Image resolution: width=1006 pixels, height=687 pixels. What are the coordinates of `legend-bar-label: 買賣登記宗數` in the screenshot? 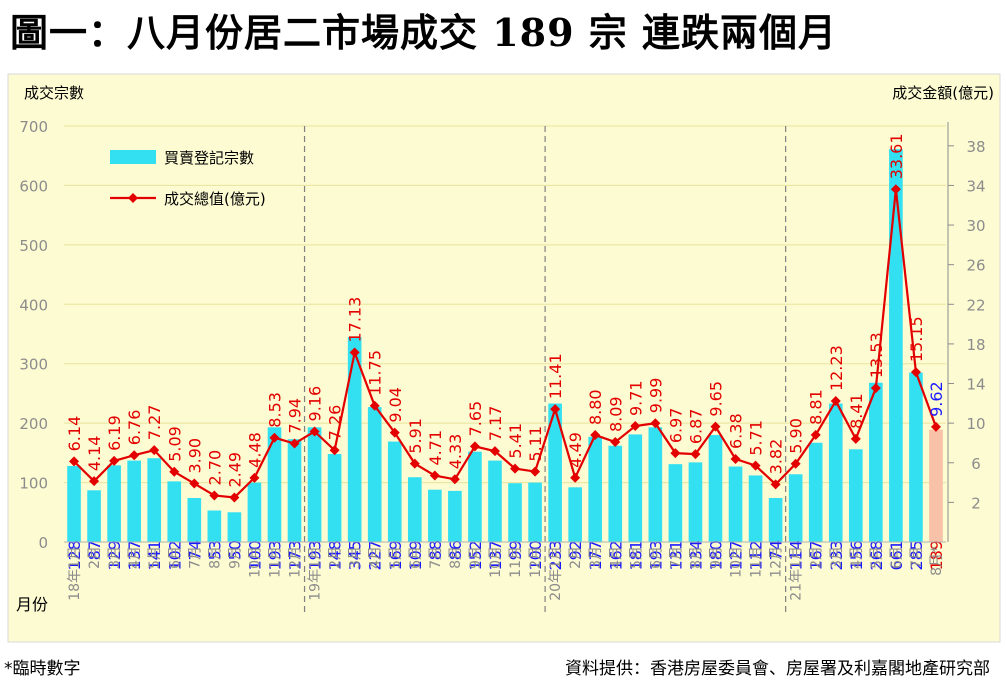 It's located at (209, 158).